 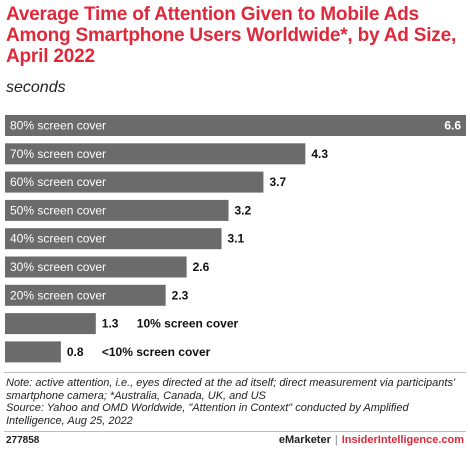 What do you see at coordinates (235, 372) in the screenshot?
I see `divider-top` at bounding box center [235, 372].